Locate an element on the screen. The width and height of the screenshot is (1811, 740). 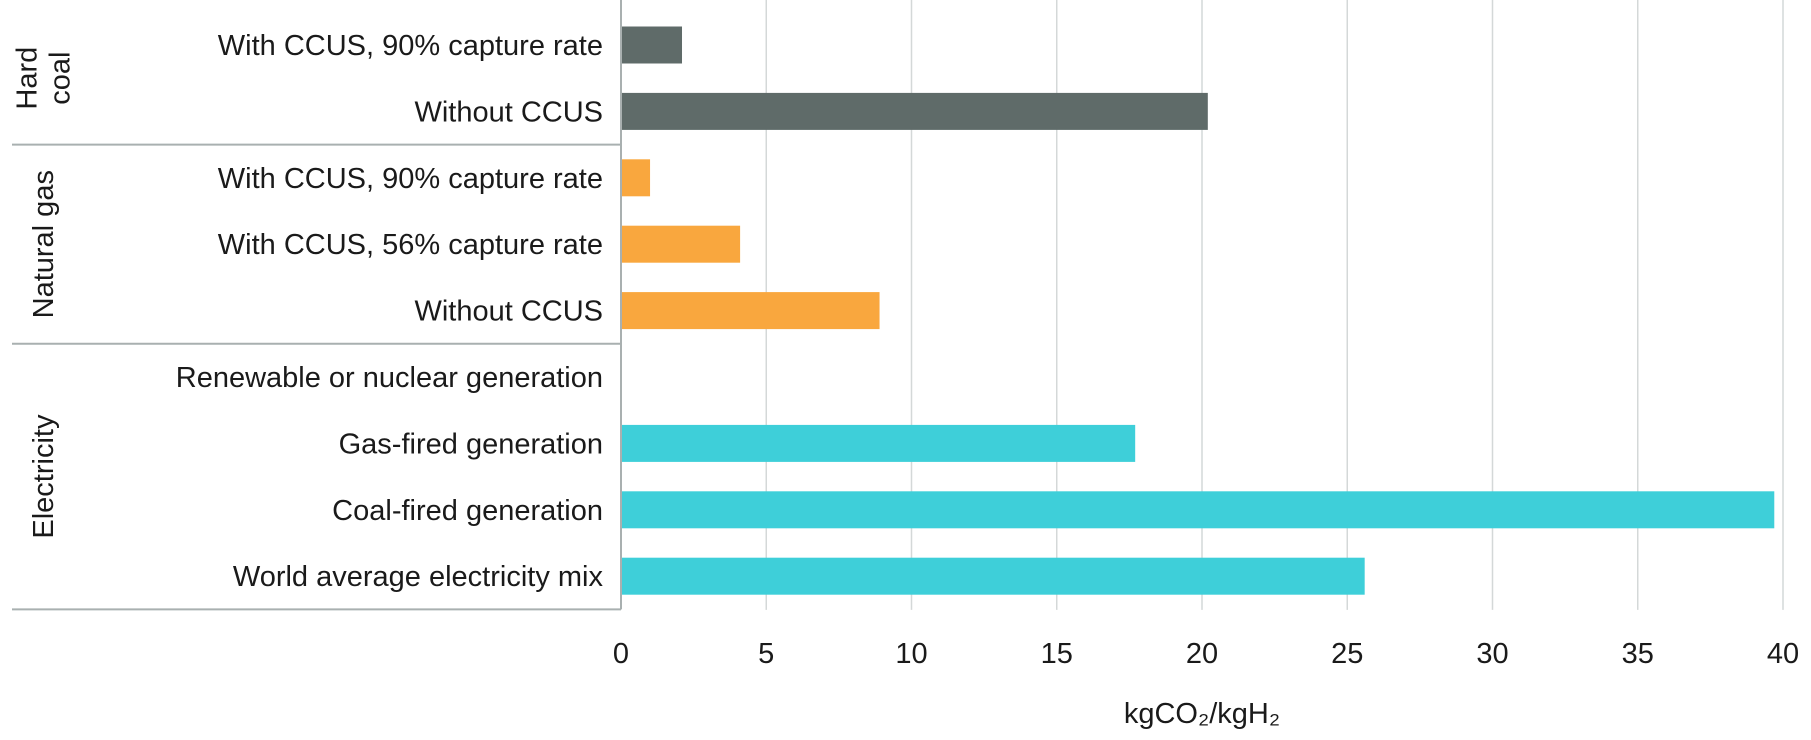
x-tick-label: 10 is located at coordinates (911, 654).